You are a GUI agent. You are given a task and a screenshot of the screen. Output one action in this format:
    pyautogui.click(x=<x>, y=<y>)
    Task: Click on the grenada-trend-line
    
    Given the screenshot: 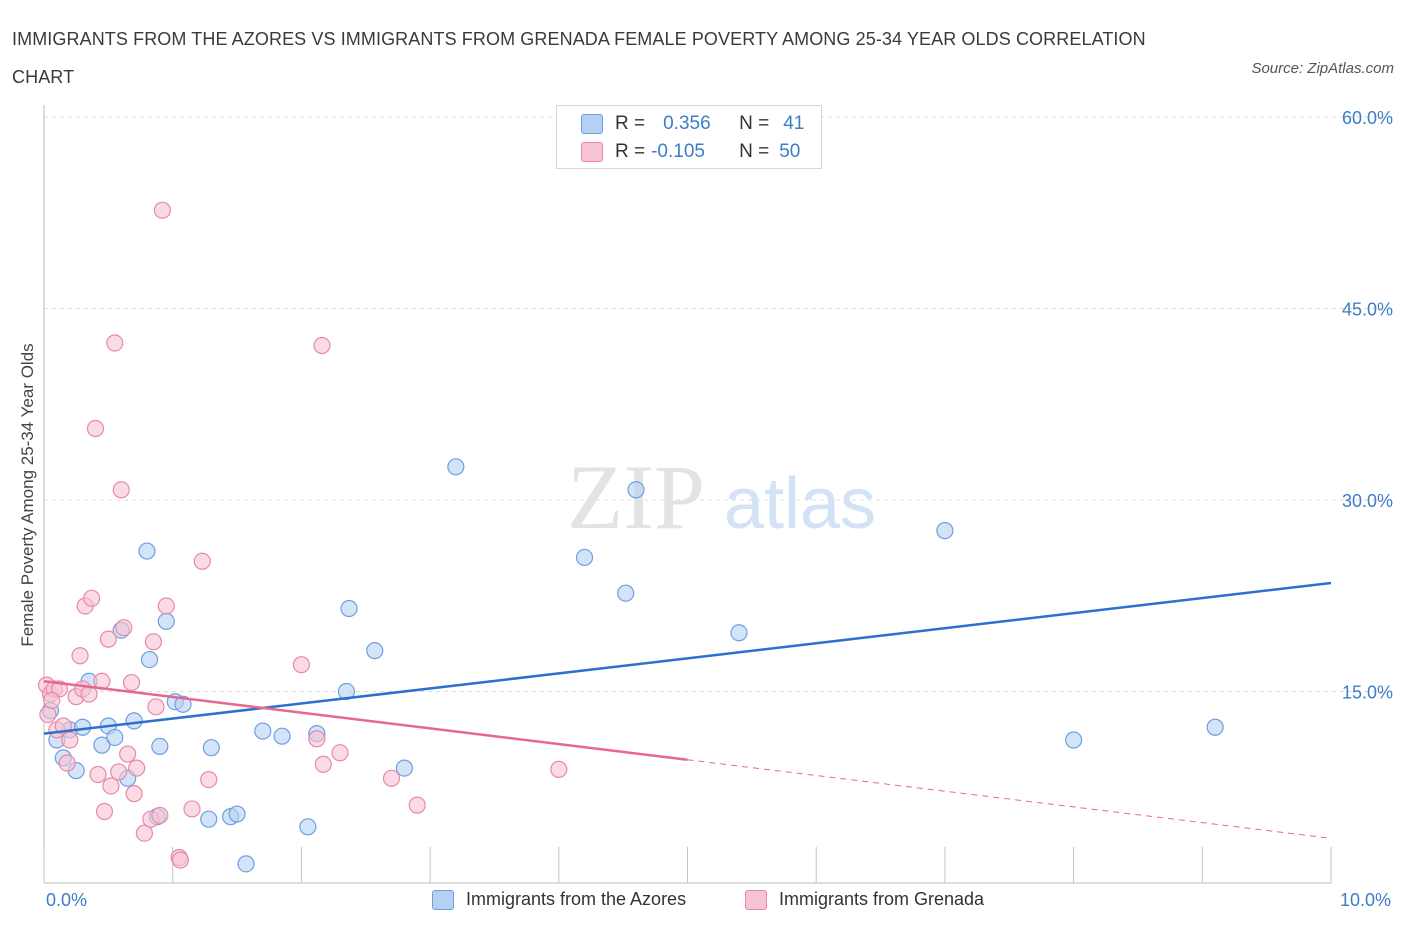 What is the action you would take?
    pyautogui.click(x=365, y=721)
    